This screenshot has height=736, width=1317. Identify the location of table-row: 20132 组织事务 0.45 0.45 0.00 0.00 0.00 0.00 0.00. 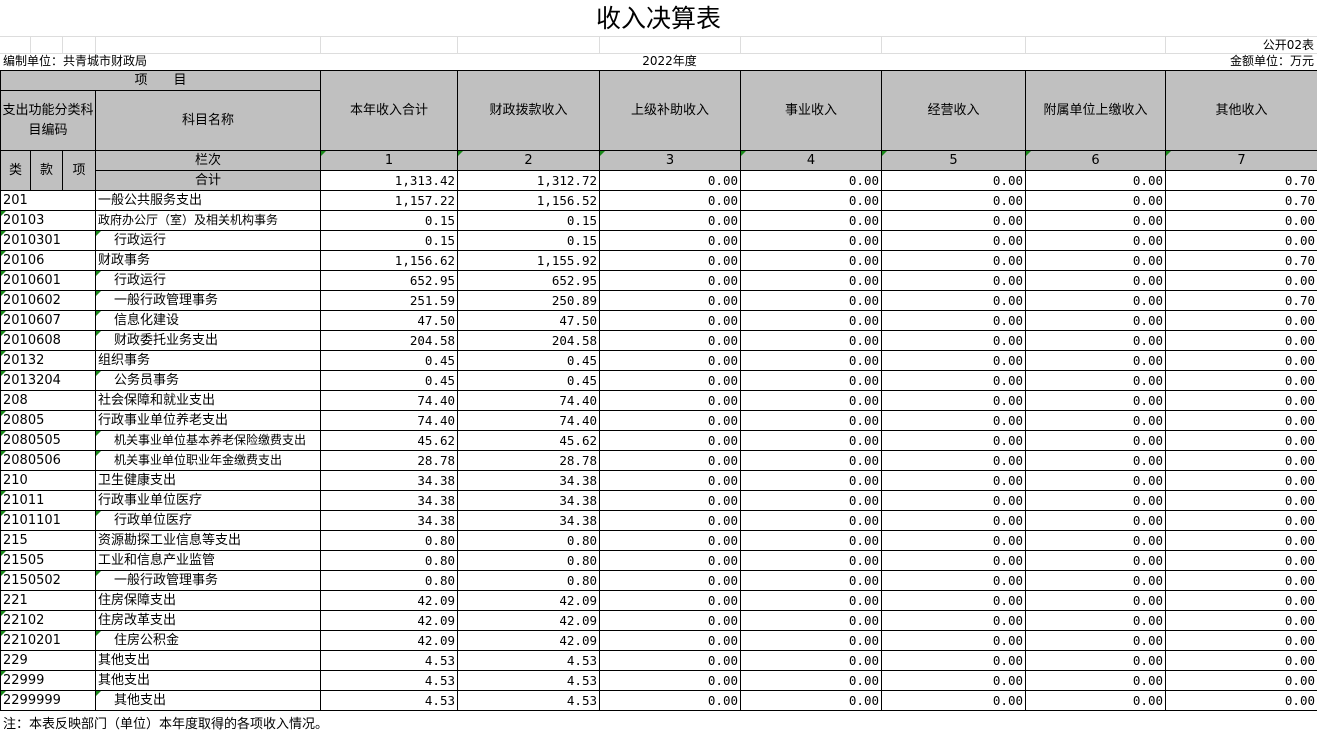
(658, 360).